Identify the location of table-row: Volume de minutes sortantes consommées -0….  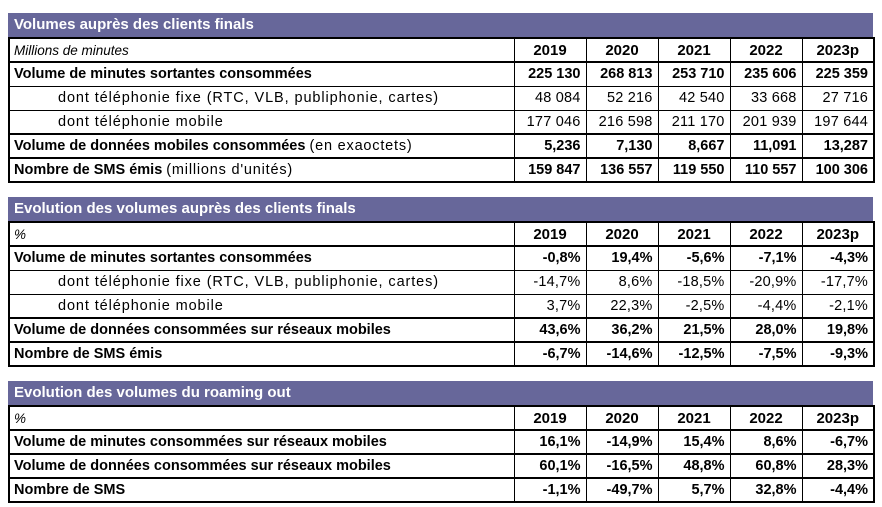
(441, 258).